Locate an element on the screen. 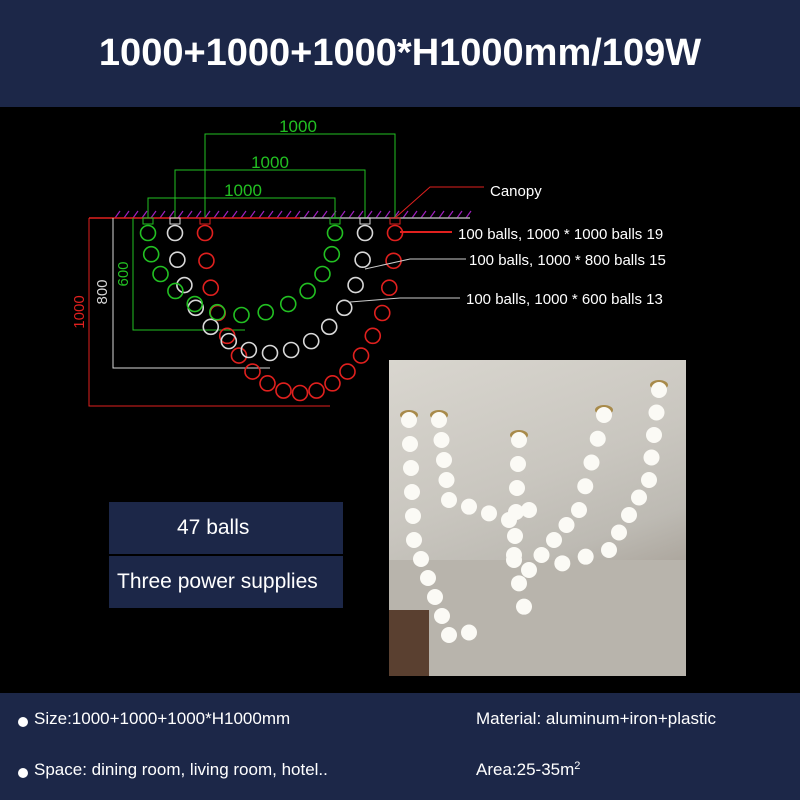 The width and height of the screenshot is (800, 800). width-bracket-green is located at coordinates (241, 207).